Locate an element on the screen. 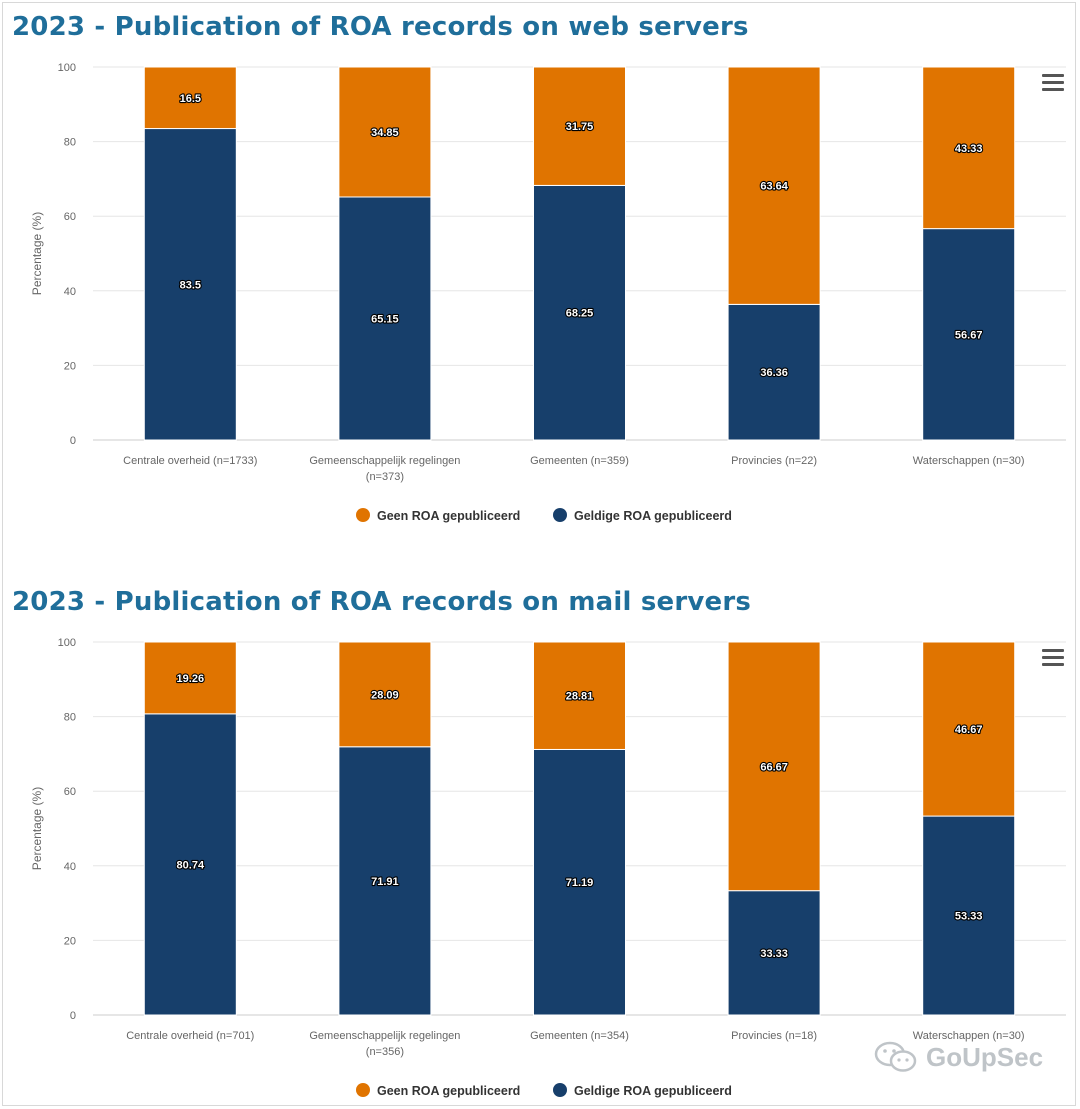  x-tick-label: Gemeenten (n=359) is located at coordinates (579, 461).